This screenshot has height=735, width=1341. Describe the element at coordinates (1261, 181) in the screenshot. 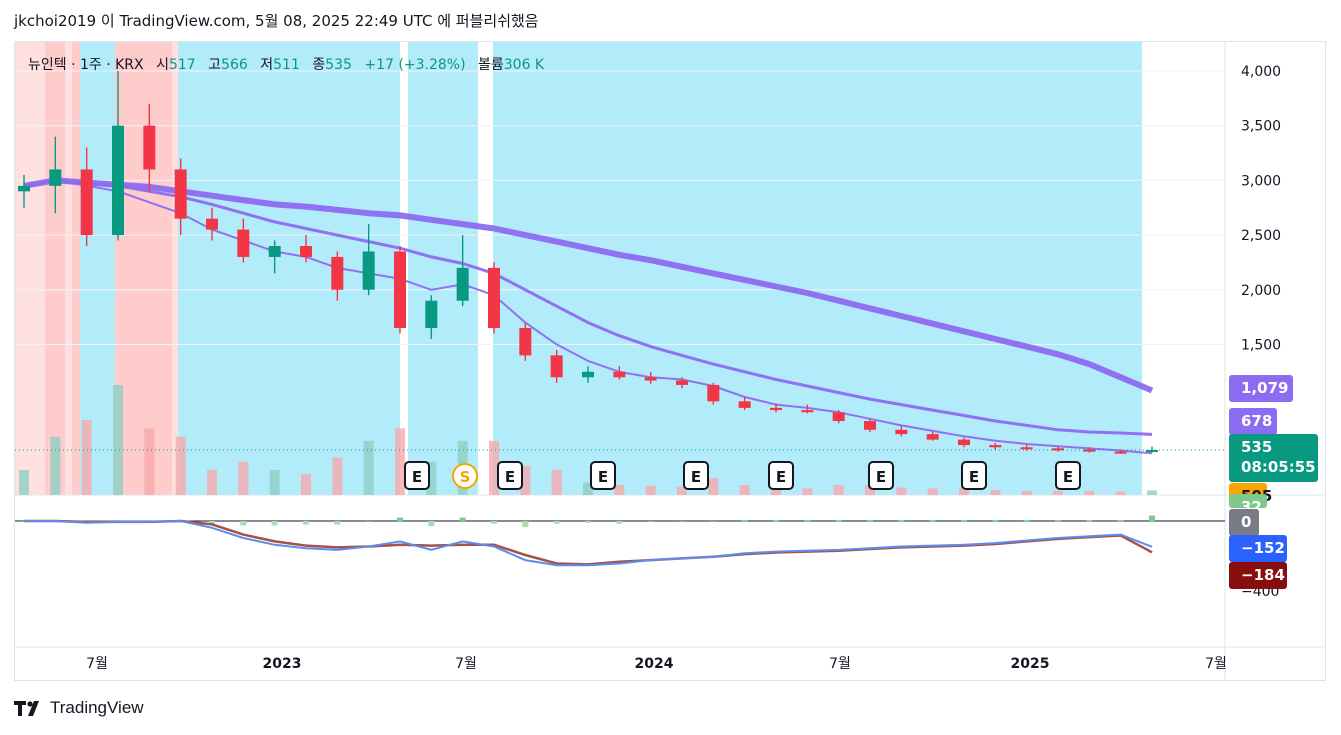

I see `price-tick-label: 3,000` at that location.